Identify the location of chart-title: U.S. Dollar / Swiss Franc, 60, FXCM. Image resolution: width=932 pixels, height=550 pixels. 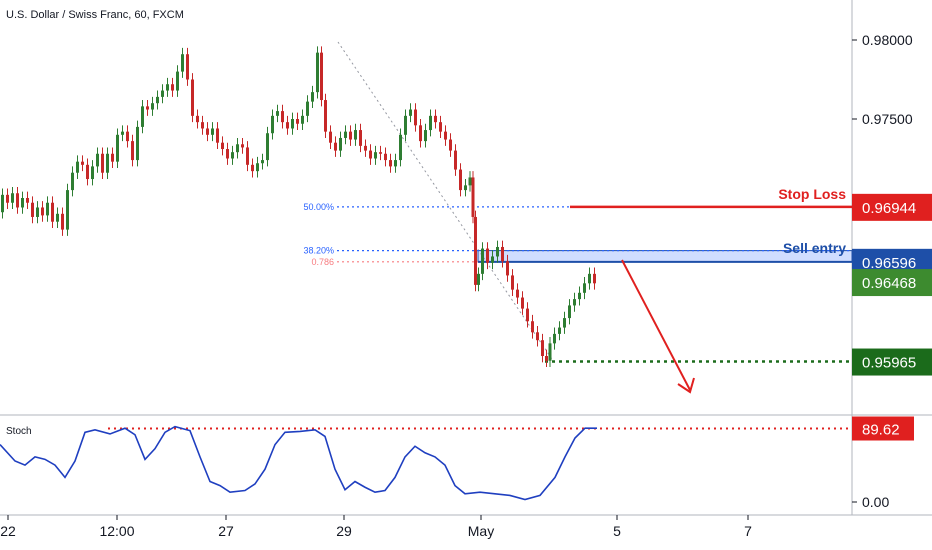
(95, 15).